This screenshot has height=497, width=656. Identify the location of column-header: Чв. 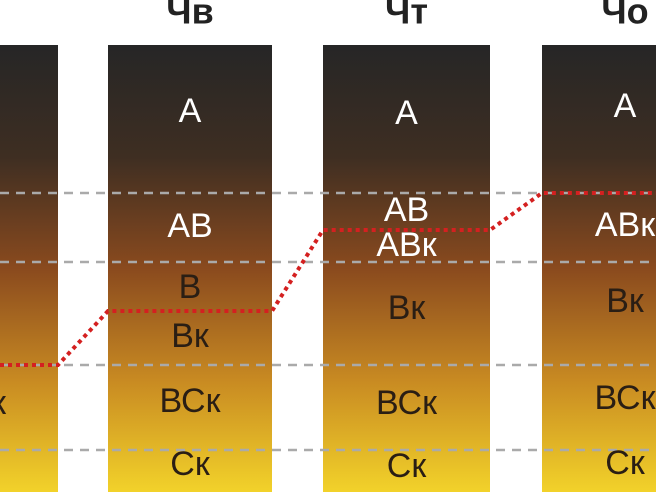
(189, 16).